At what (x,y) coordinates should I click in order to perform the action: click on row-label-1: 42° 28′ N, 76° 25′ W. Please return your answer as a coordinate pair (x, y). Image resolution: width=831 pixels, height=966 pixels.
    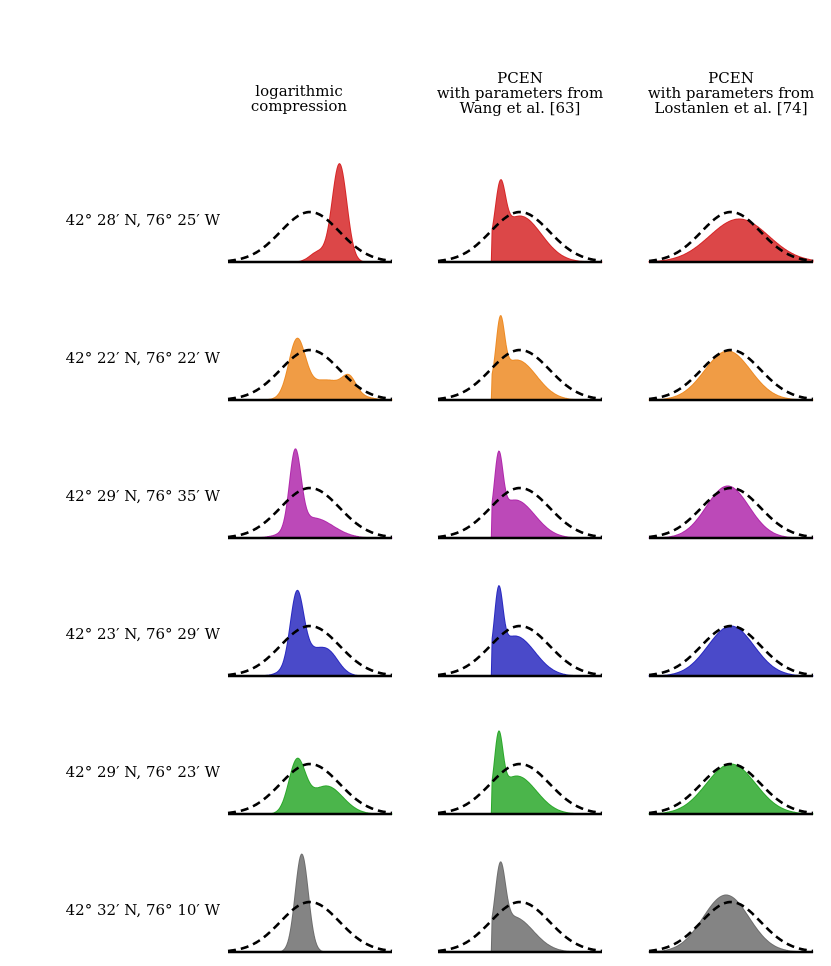
    Looking at the image, I should click on (143, 220).